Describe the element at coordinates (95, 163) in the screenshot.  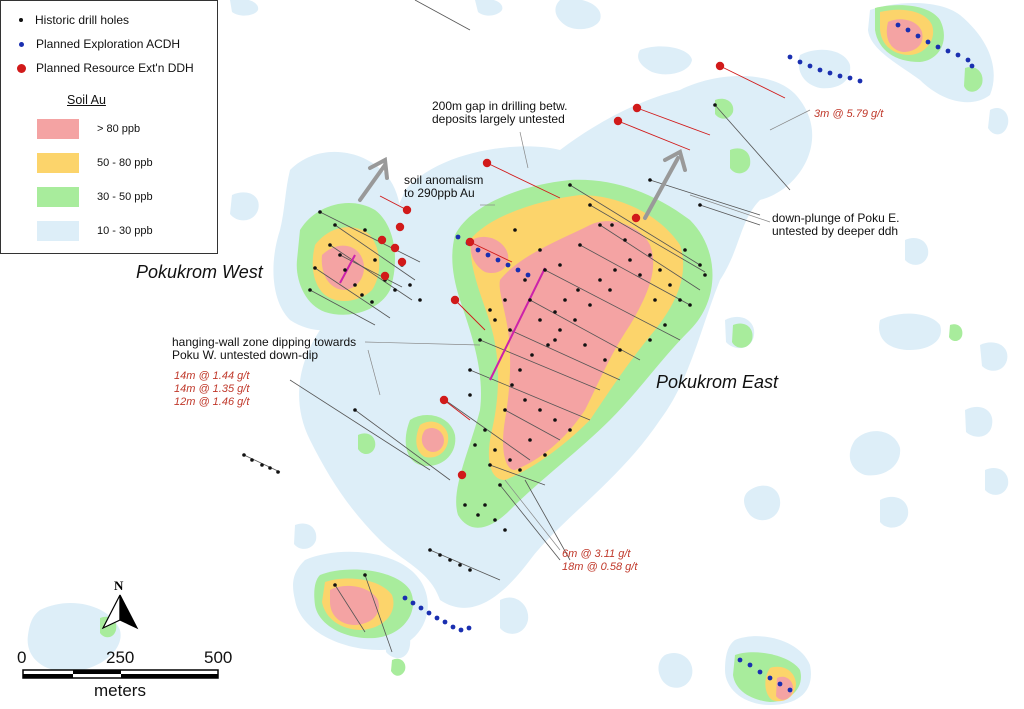
I see `legend-soil-class-50-80: 50 - 80 ppb` at that location.